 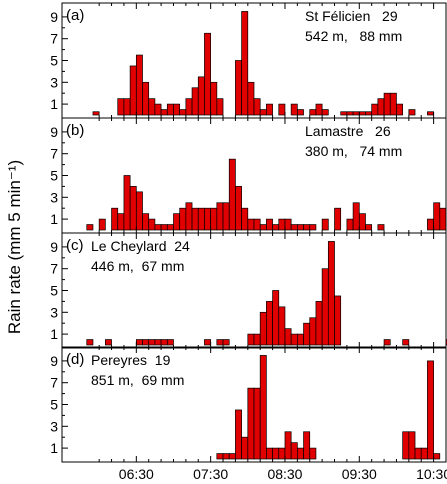 What do you see at coordinates (137, 266) in the screenshot?
I see `panel-3-station-stats: 446 m, 67 mm` at bounding box center [137, 266].